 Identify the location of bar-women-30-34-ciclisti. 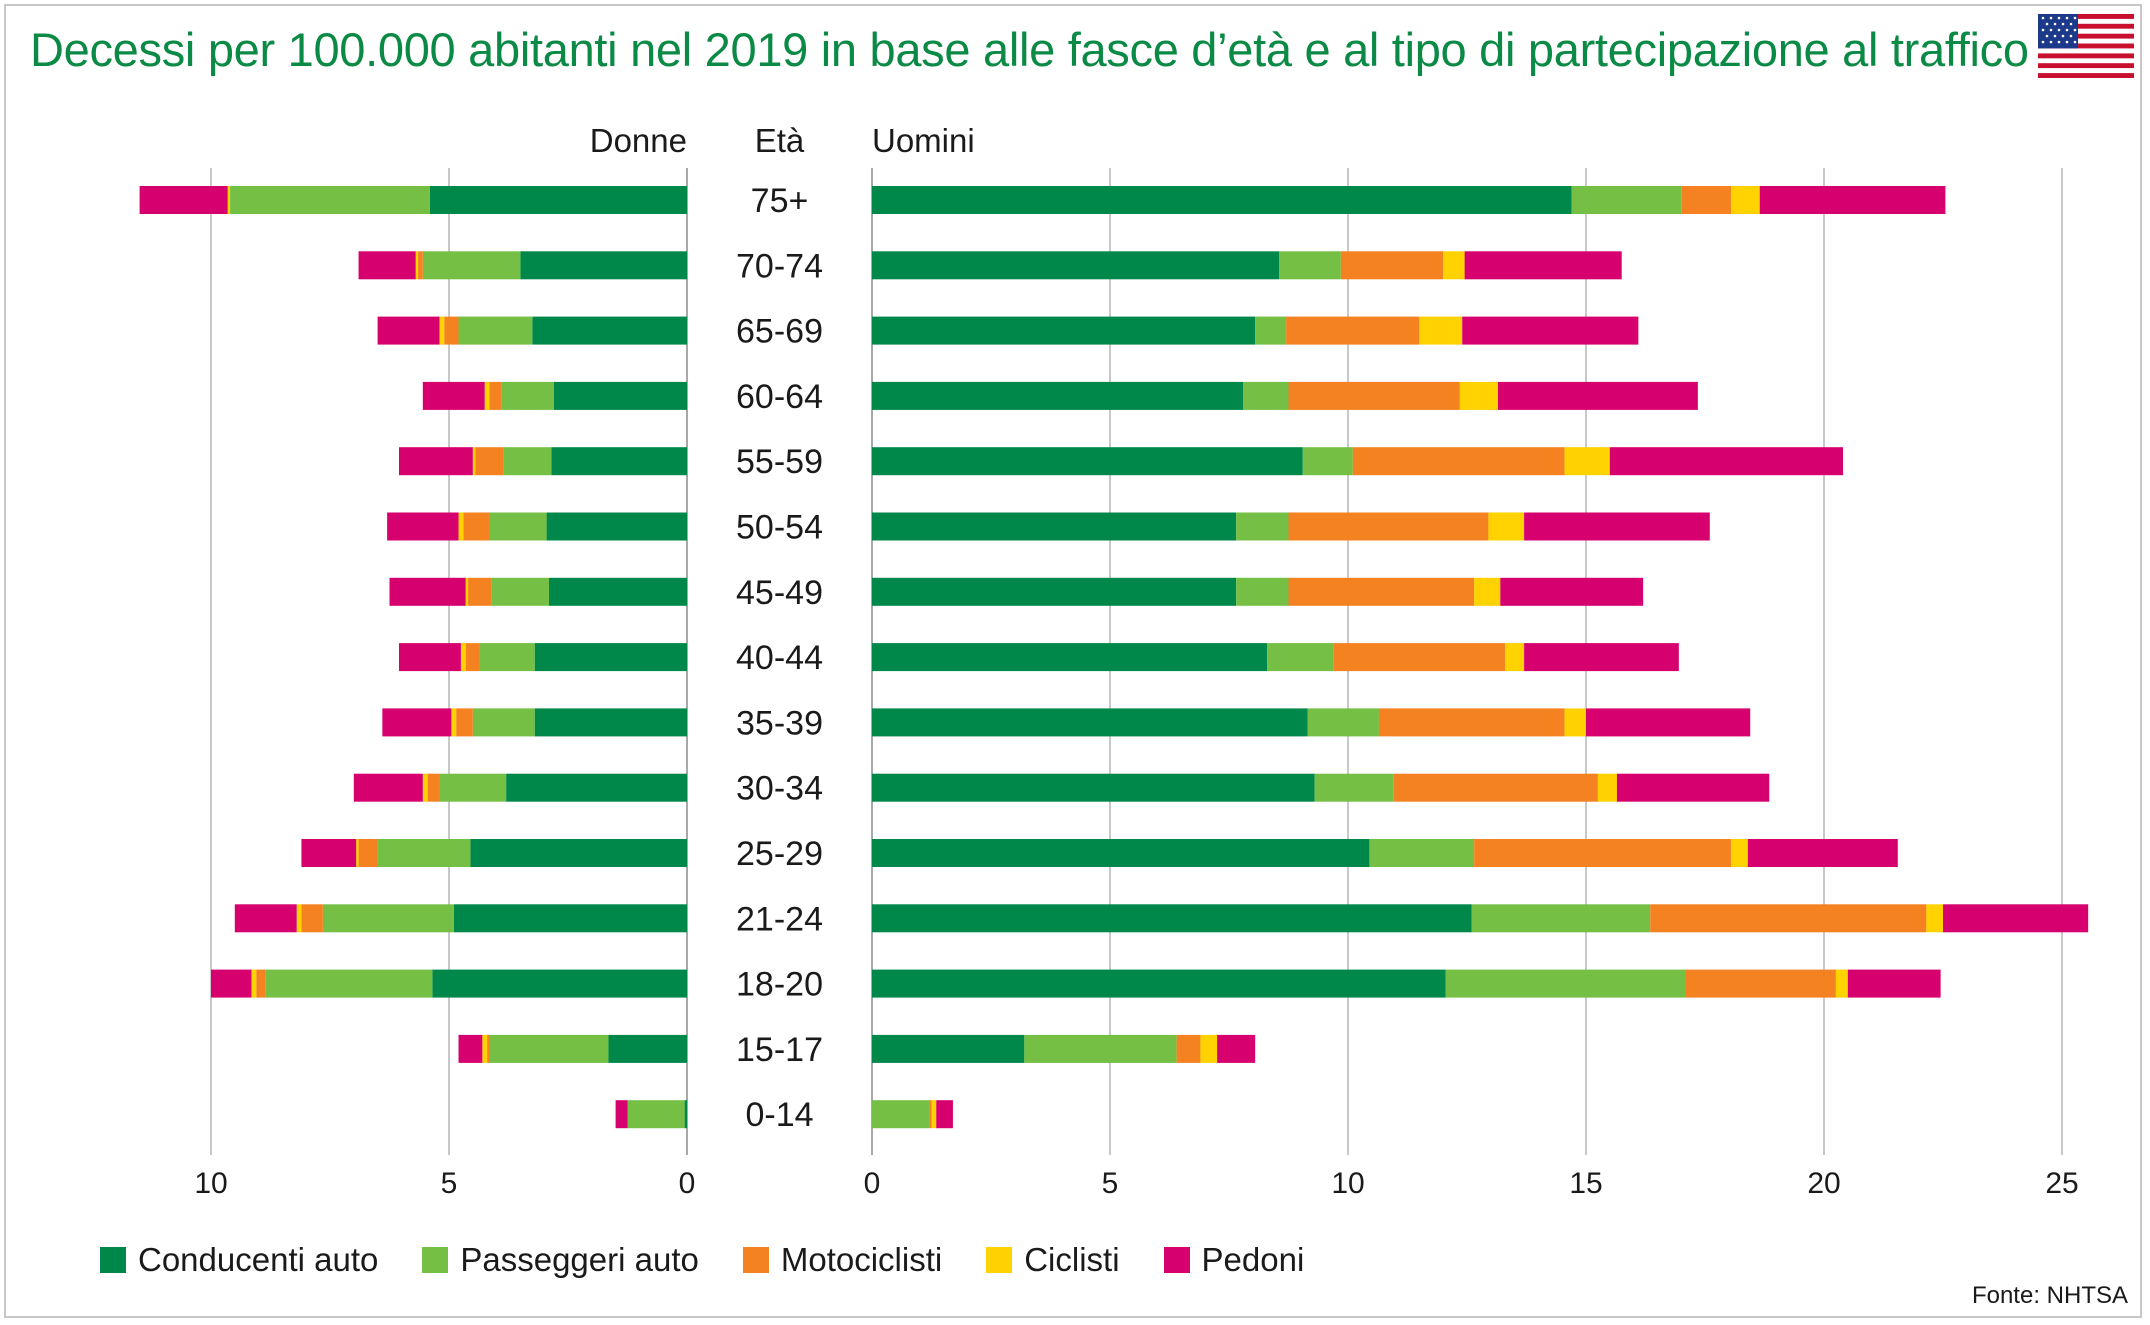
(425, 787).